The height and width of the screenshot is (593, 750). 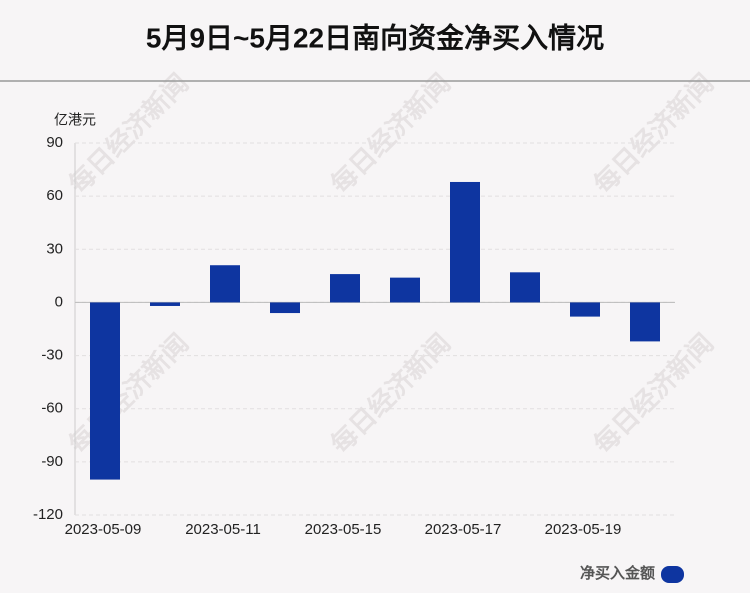 I want to click on x-tick-label: 2023-05-15, so click(x=343, y=529).